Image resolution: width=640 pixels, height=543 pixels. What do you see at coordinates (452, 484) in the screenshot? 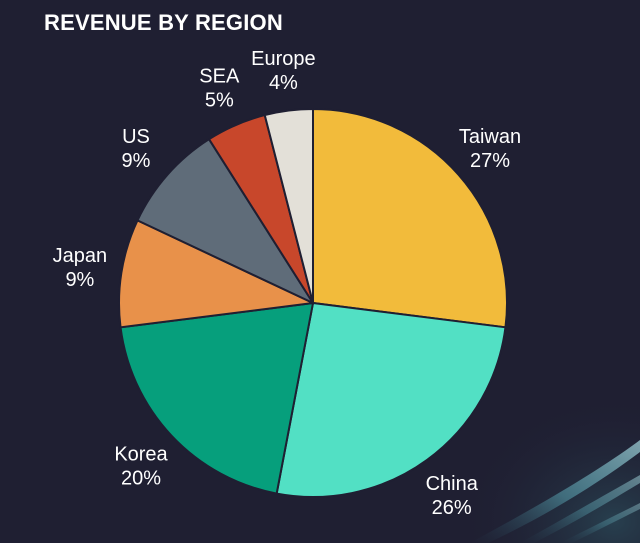
I see `slice-name: China` at bounding box center [452, 484].